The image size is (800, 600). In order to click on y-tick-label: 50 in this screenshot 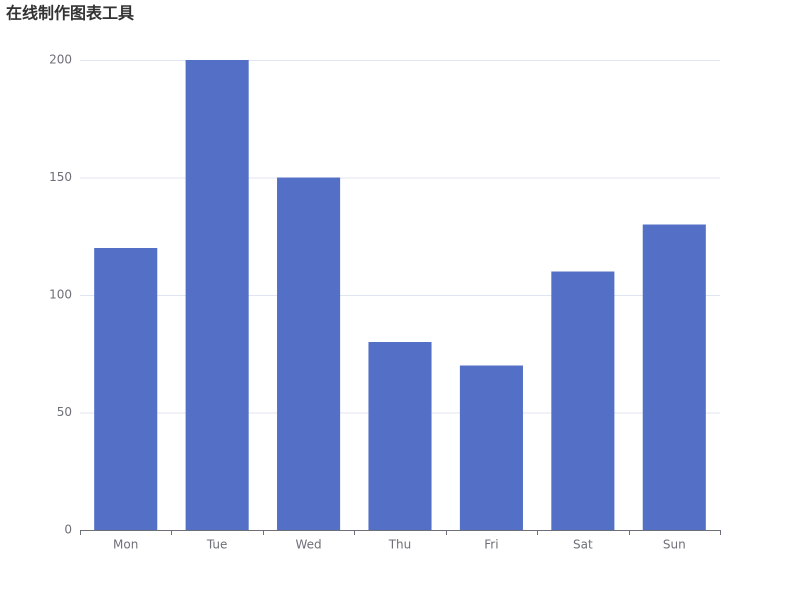, I will do `click(64, 412)`.